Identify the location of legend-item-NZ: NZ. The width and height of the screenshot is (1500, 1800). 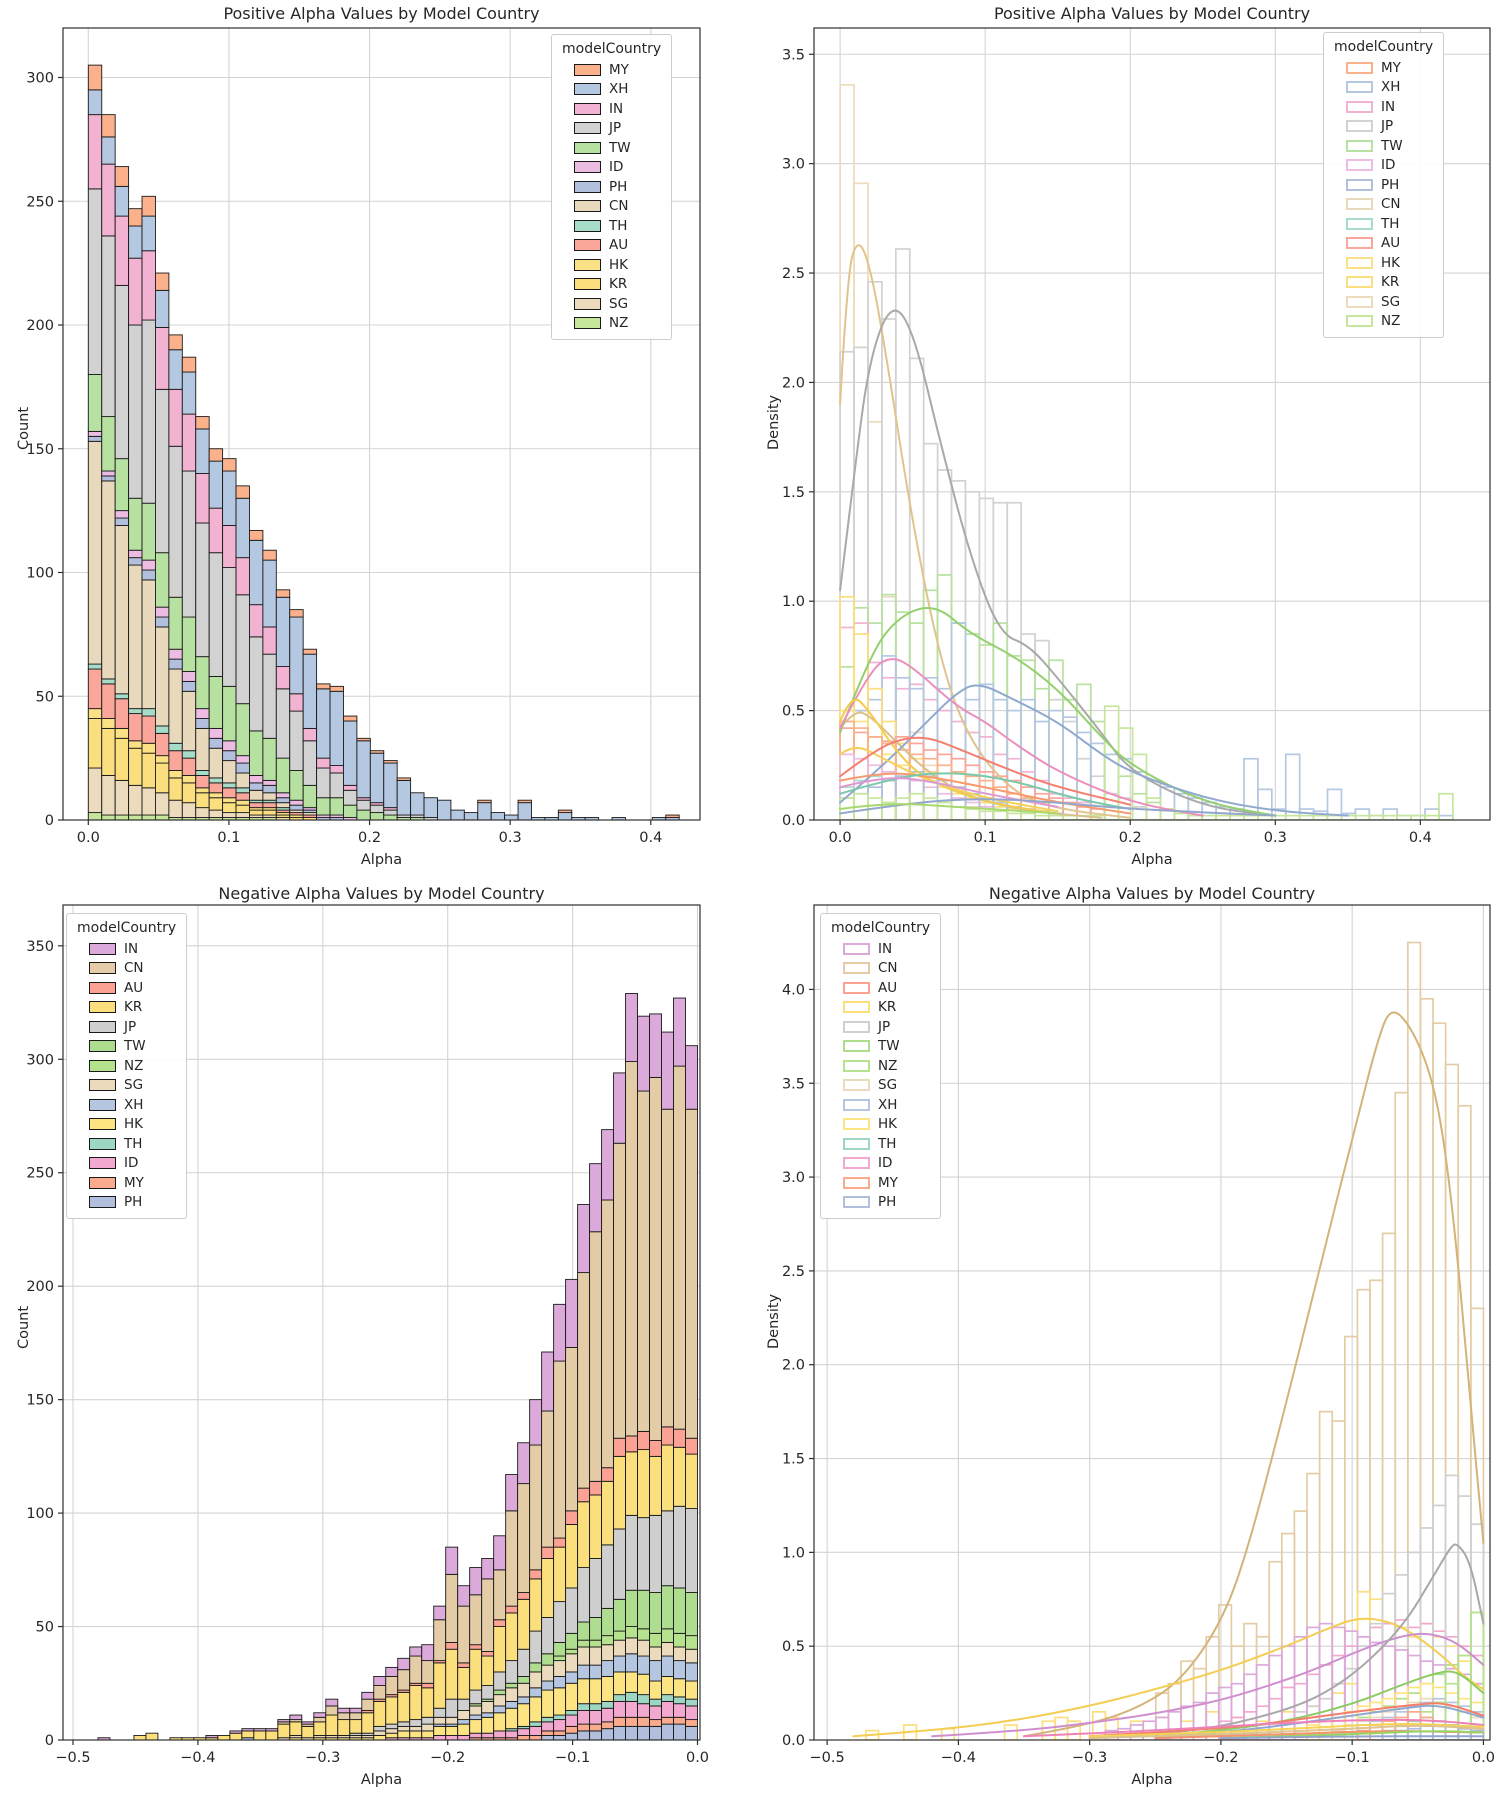
(125, 1066).